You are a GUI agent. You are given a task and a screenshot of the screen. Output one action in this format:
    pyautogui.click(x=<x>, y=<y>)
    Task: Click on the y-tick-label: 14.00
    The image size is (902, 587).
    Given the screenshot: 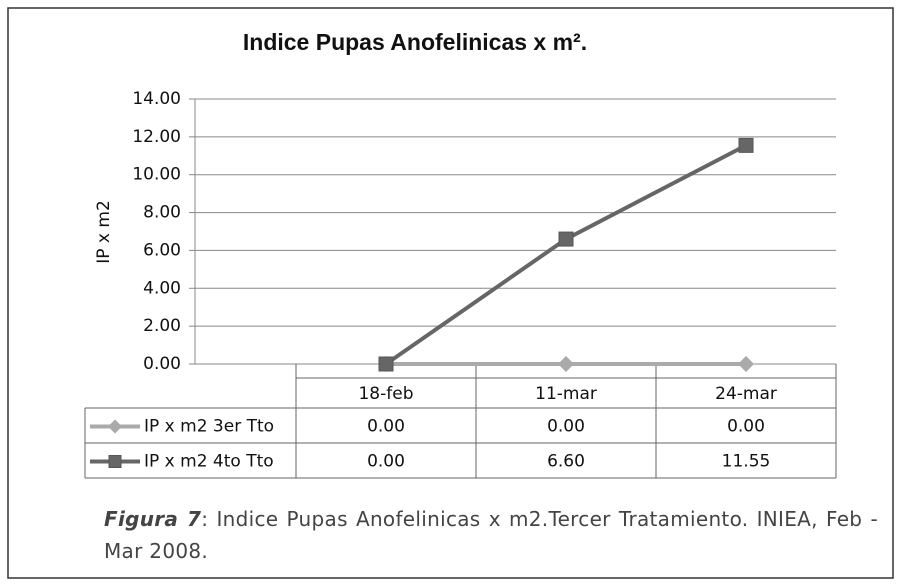 What is the action you would take?
    pyautogui.click(x=156, y=99)
    